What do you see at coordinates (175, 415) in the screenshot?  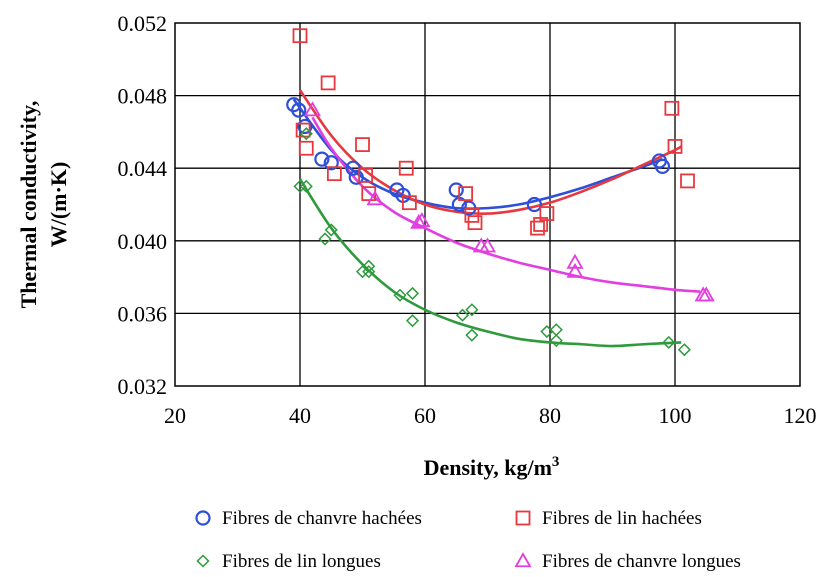 I see `x-tick-label: 20` at bounding box center [175, 415].